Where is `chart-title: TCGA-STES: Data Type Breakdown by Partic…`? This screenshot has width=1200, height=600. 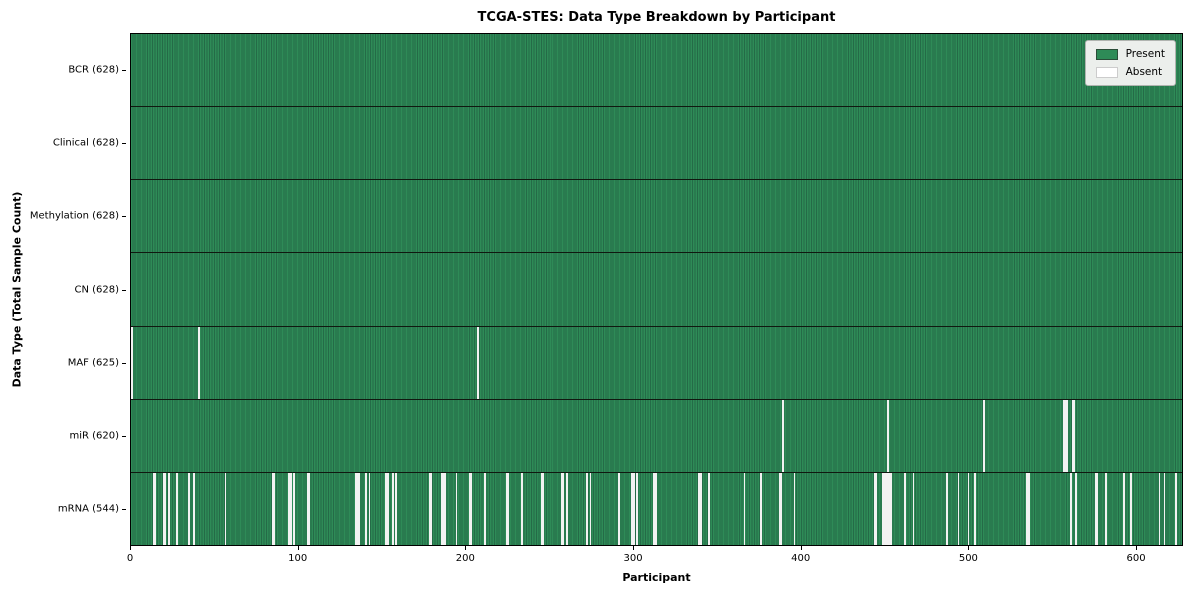 chart-title: TCGA-STES: Data Type Breakdown by Partic… is located at coordinates (656, 17).